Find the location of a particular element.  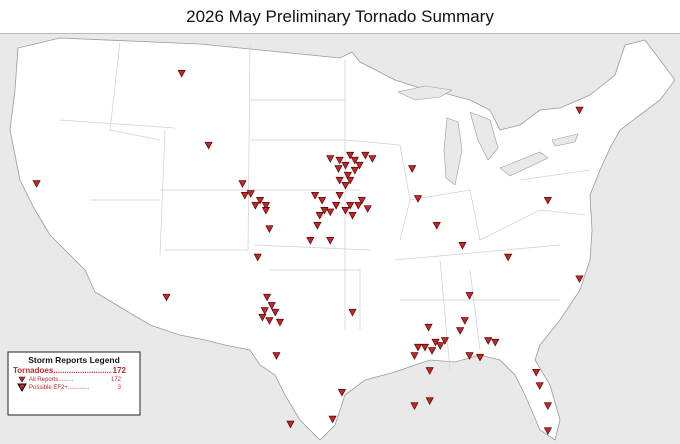

great-lakes is located at coordinates (488, 135).